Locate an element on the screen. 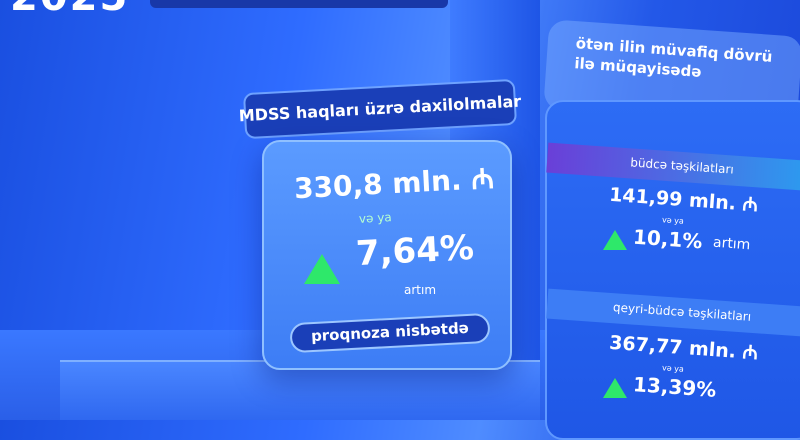  nonbudget-label: qeyri-büdcə təşkilatları is located at coordinates (673, 313).